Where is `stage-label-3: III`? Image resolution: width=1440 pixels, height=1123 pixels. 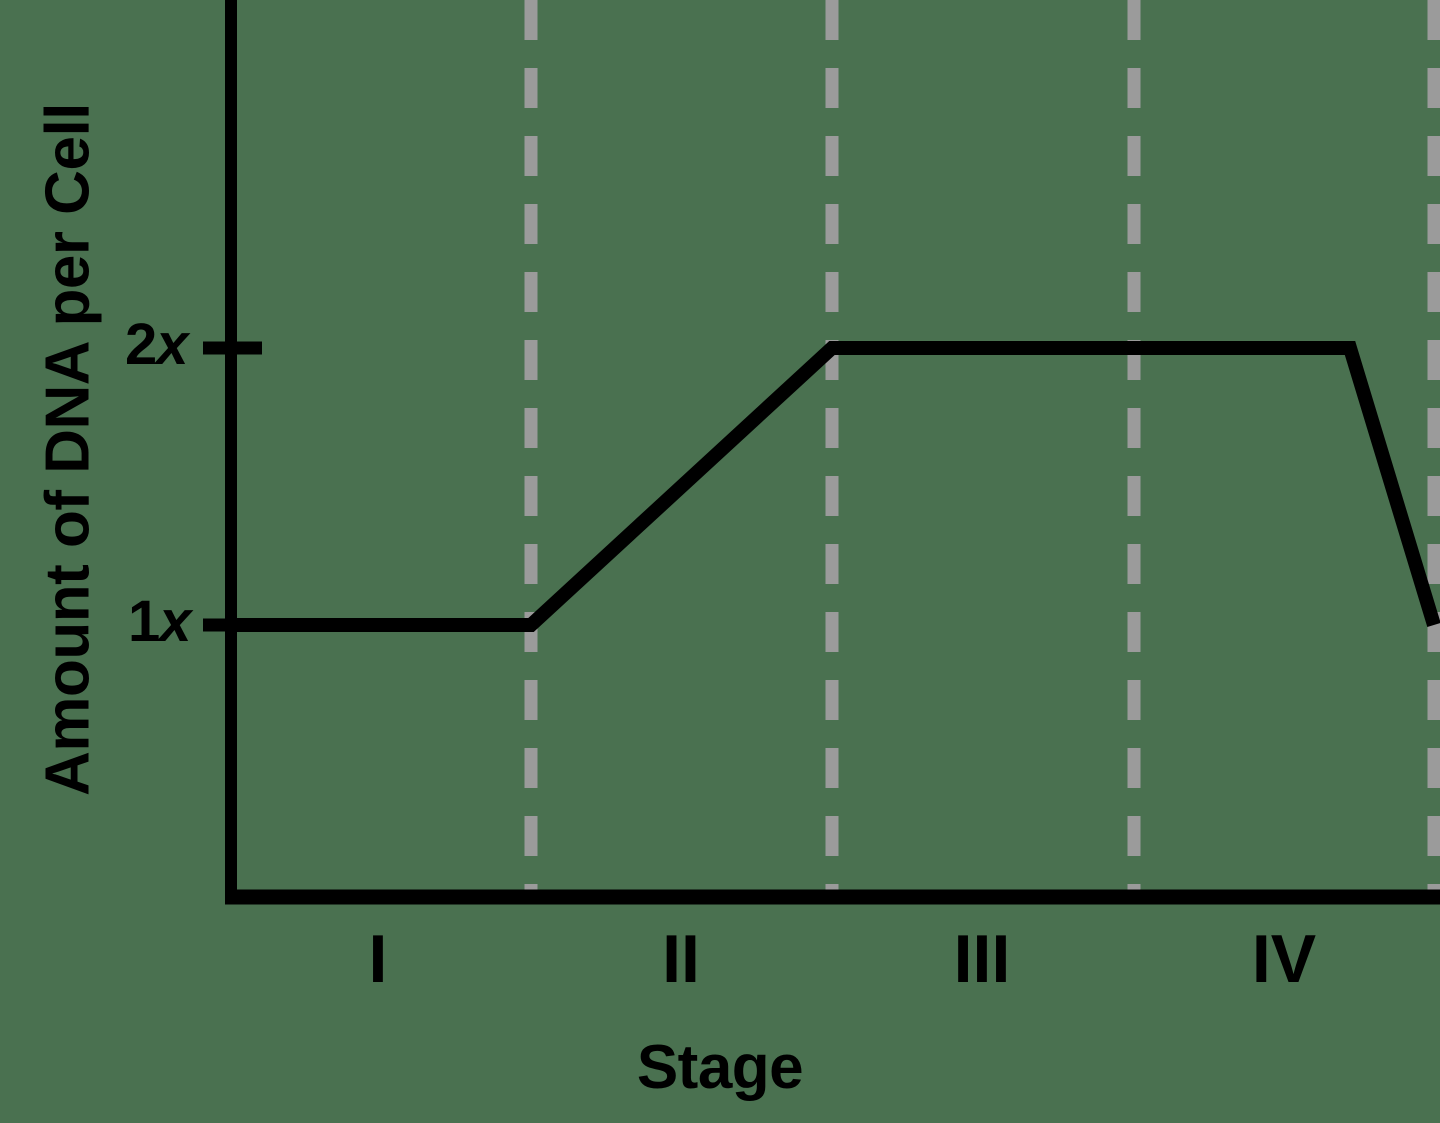
stage-label-3: III is located at coordinates (982, 959).